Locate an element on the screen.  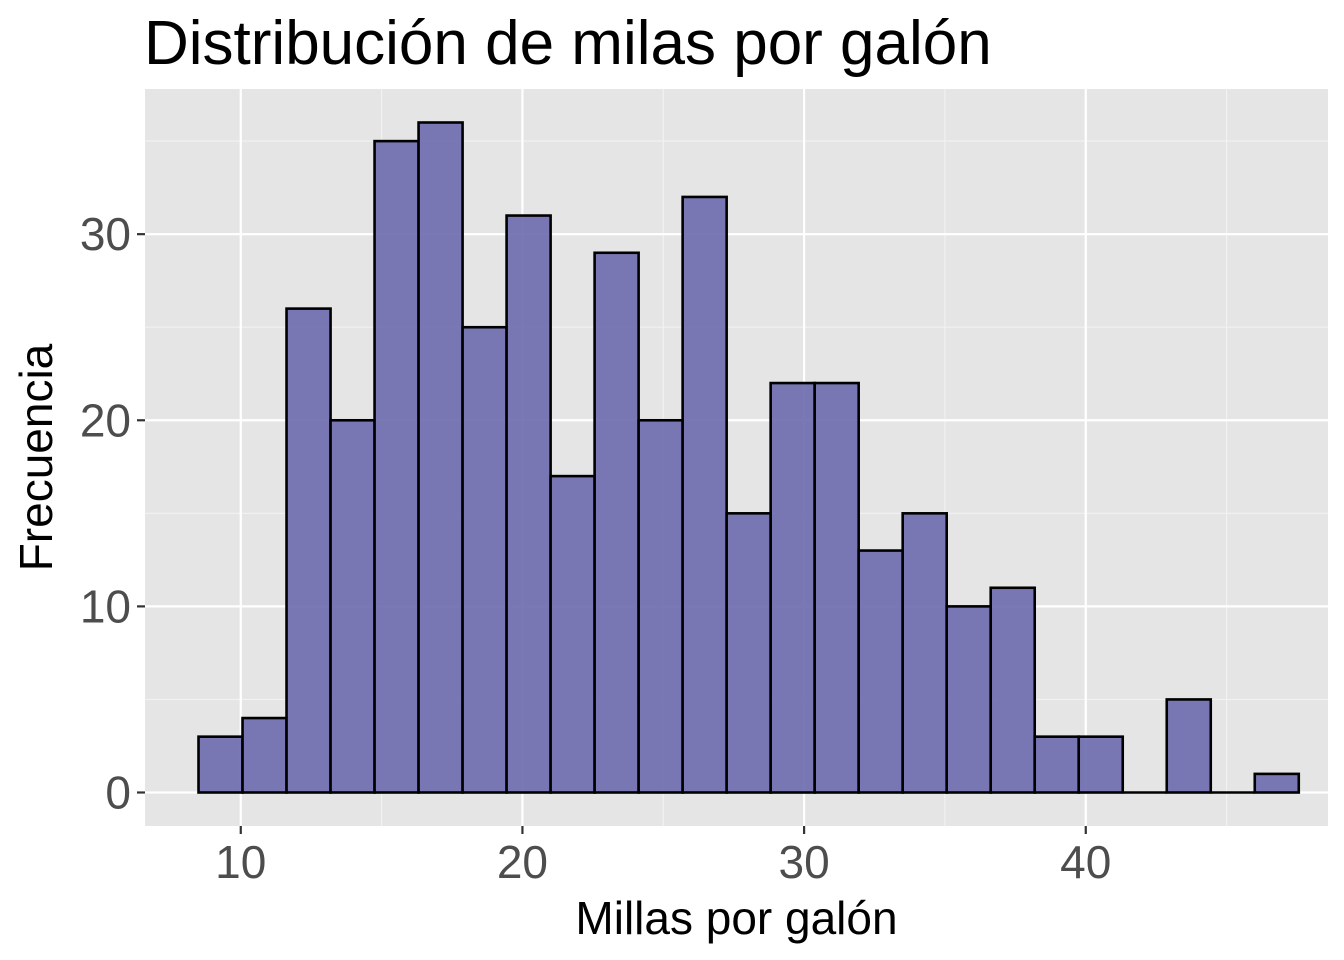
y-tick-label: 0 is located at coordinates (118, 793).